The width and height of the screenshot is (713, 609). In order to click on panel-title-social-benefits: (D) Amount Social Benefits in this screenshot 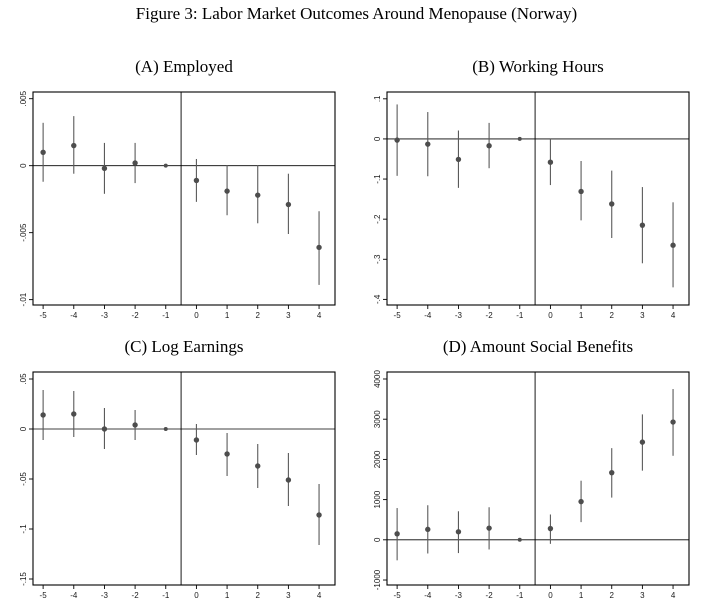, I will do `click(538, 346)`.